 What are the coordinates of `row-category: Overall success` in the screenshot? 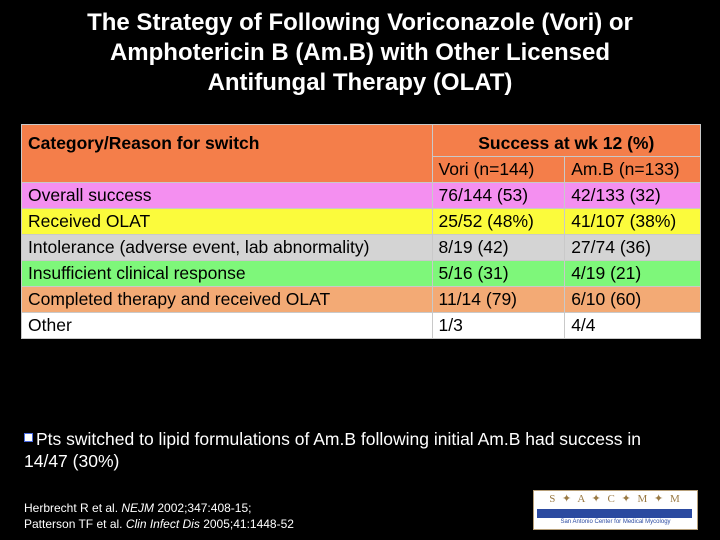 It's located at (227, 195).